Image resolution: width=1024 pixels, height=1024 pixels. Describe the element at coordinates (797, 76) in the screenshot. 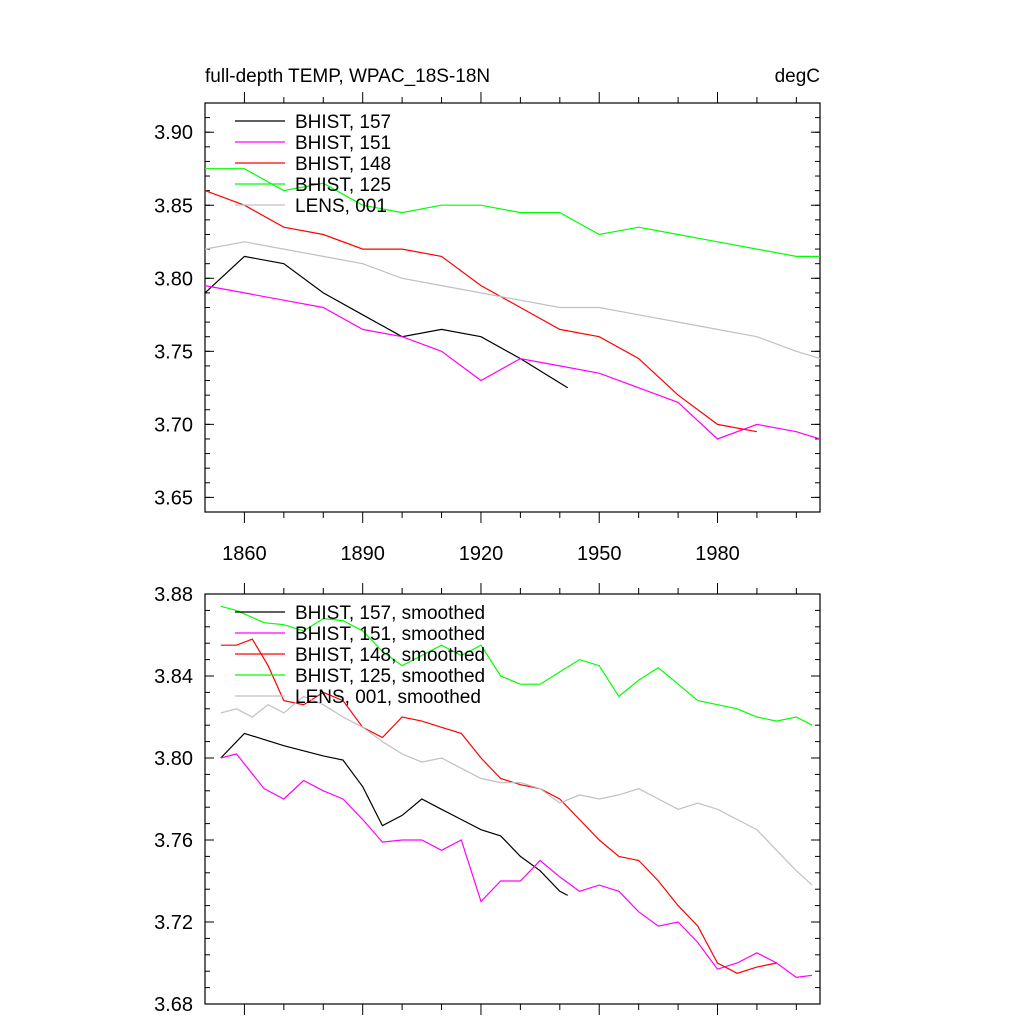

I see `units-label: degC` at that location.